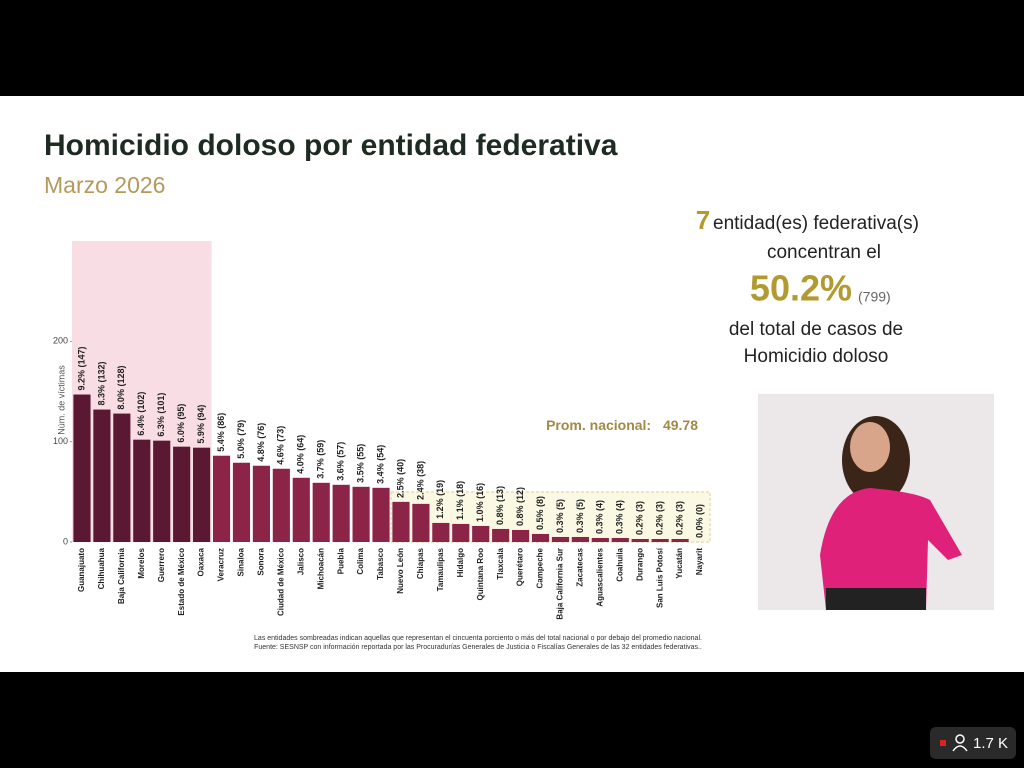 This screenshot has height=768, width=1024. Describe the element at coordinates (699, 561) in the screenshot. I see `x-tick-label: Nayarit` at that location.